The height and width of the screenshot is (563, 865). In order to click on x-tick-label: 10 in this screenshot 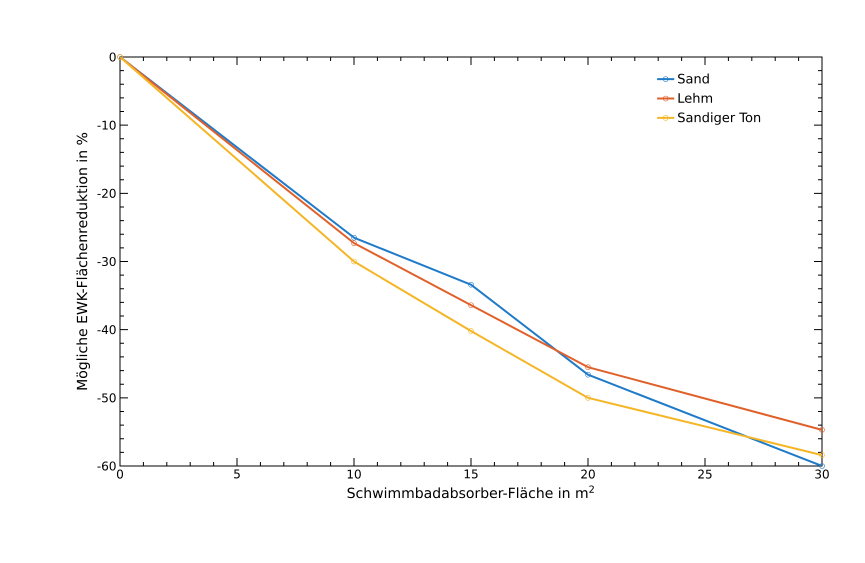, I will do `click(354, 474)`.